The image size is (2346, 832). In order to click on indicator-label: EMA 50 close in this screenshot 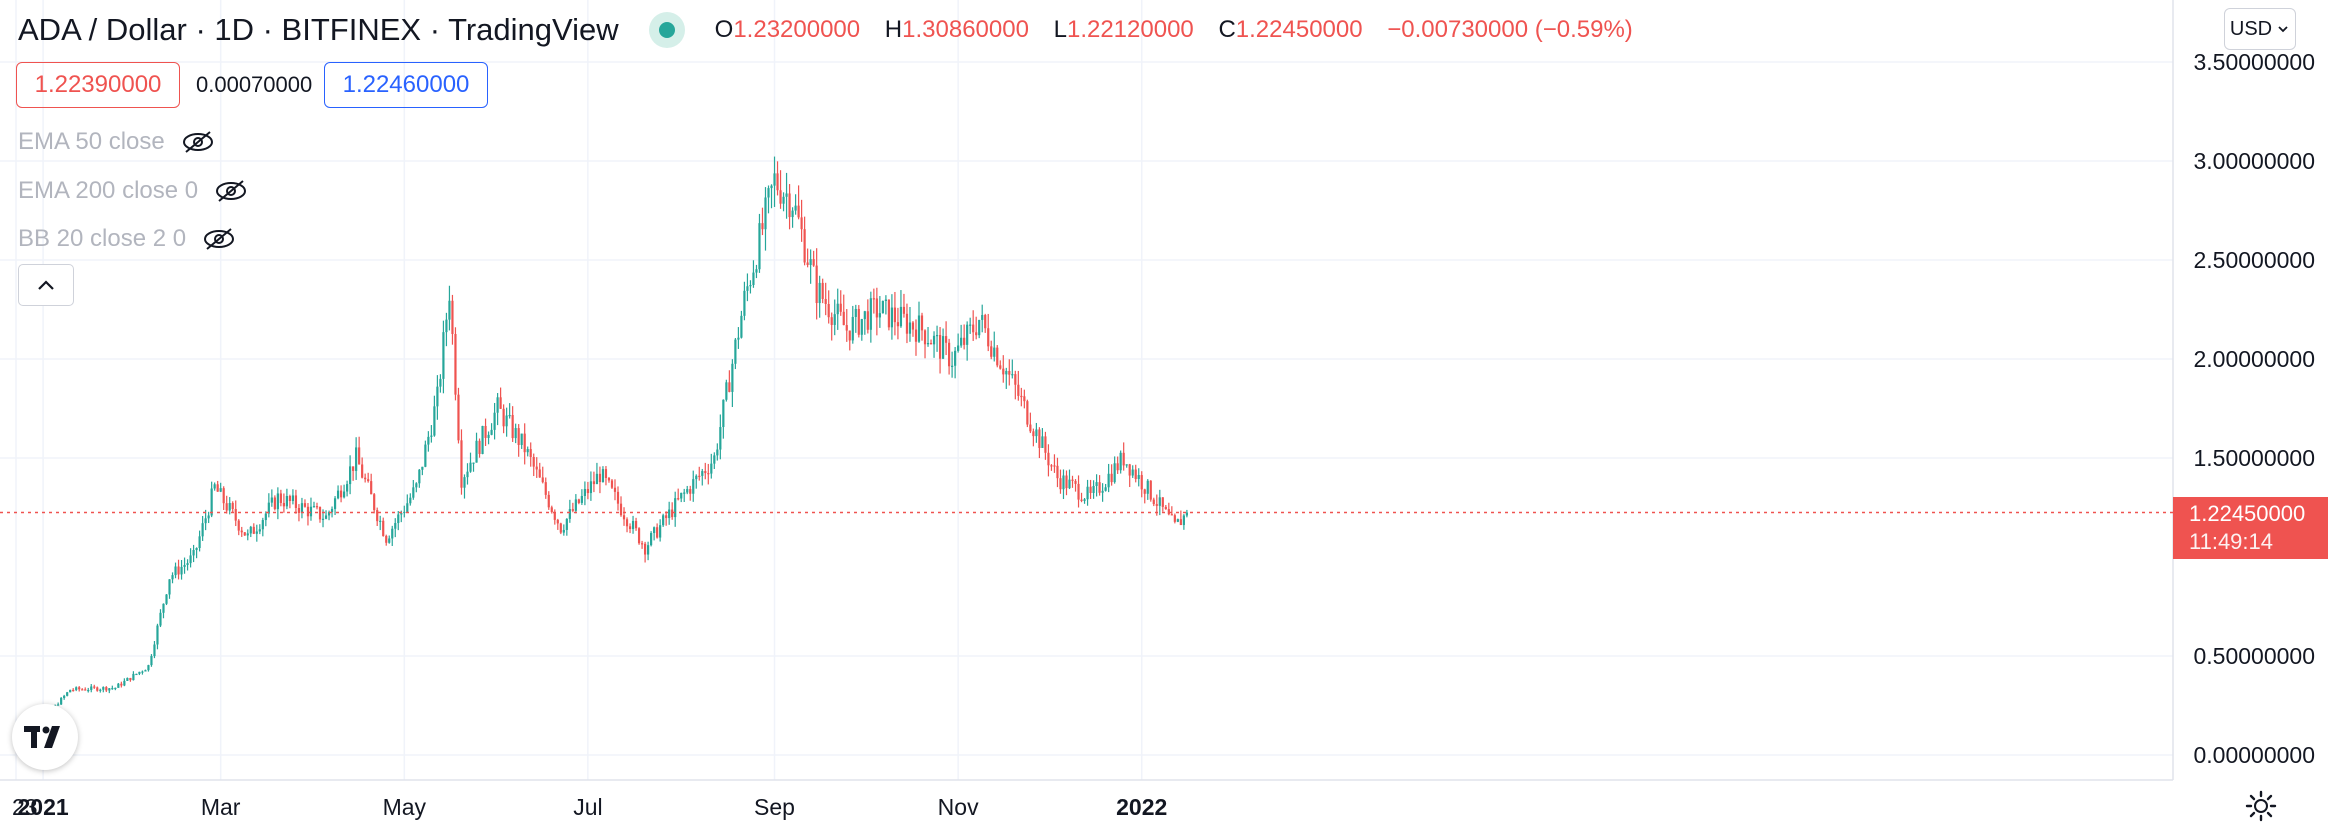, I will do `click(91, 141)`.